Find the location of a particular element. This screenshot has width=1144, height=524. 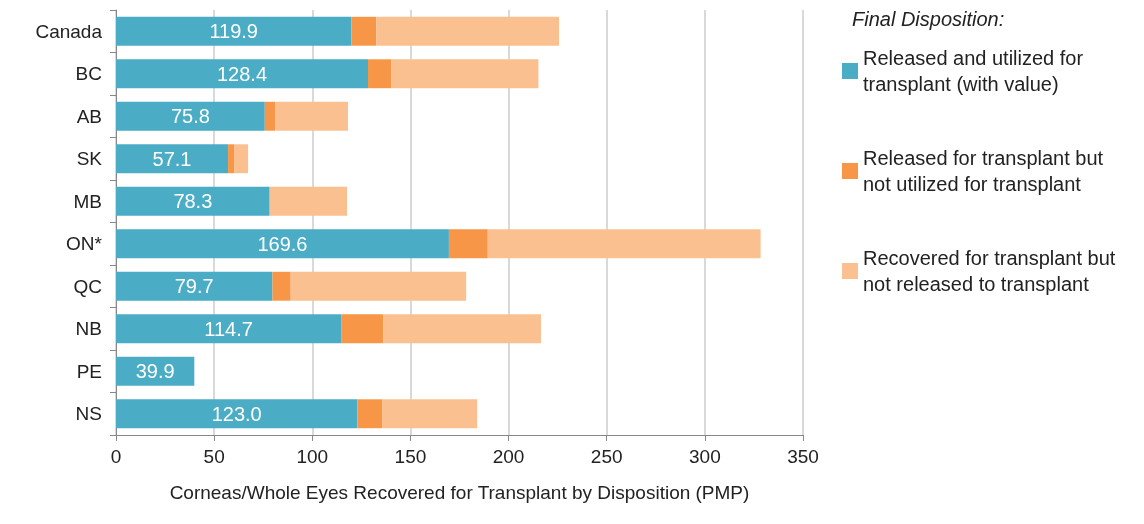

x-axis-title: Corneas/Whole Eyes Recovered for Transplant by Disposition (PMP) is located at coordinates (459, 492).